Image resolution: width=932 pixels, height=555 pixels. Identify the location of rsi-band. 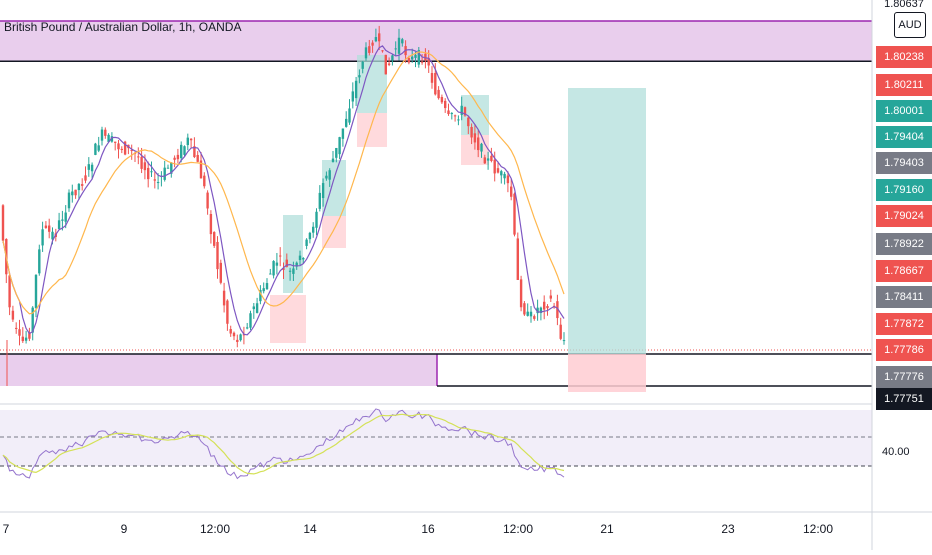
(436, 438).